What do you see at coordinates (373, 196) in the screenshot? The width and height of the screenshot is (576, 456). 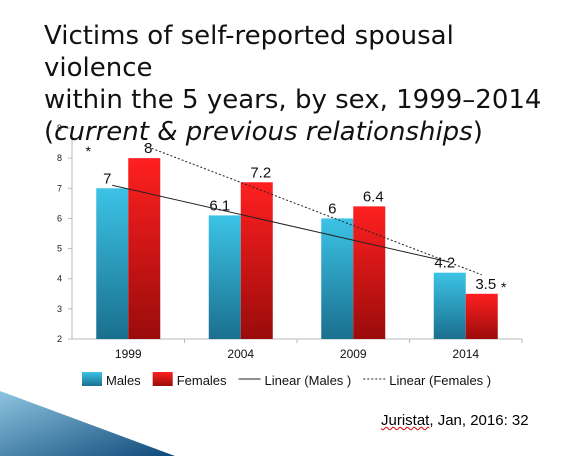 I see `data-label-females: 6.4` at bounding box center [373, 196].